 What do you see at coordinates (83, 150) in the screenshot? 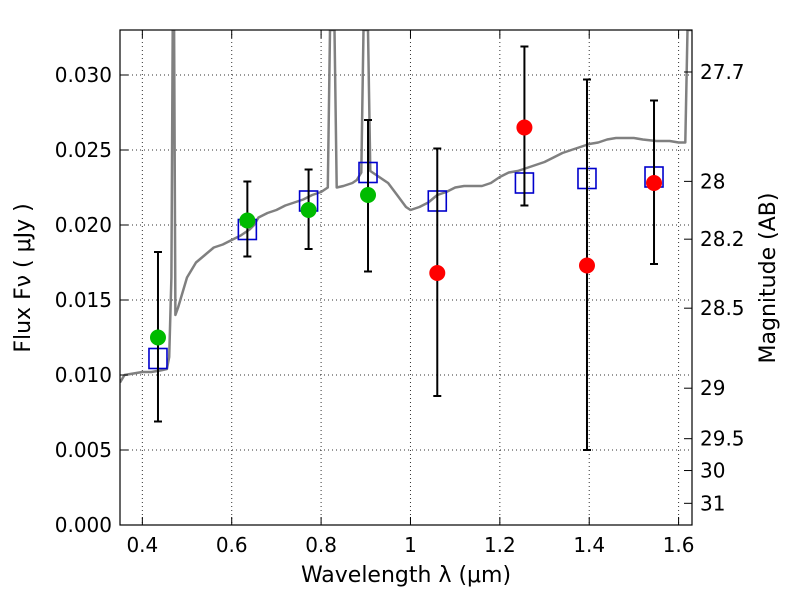
I see `y-tick-label: 0.025` at bounding box center [83, 150].